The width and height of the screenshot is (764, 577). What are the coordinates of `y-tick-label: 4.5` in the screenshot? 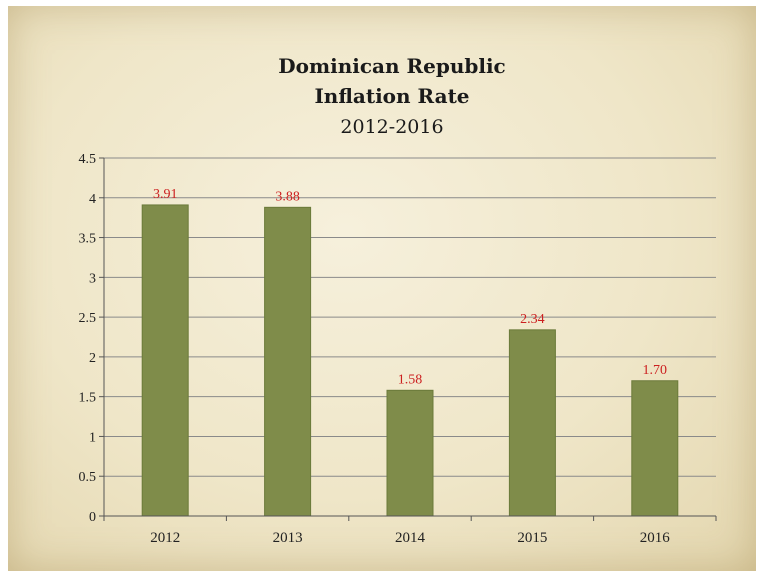 It's located at (88, 159).